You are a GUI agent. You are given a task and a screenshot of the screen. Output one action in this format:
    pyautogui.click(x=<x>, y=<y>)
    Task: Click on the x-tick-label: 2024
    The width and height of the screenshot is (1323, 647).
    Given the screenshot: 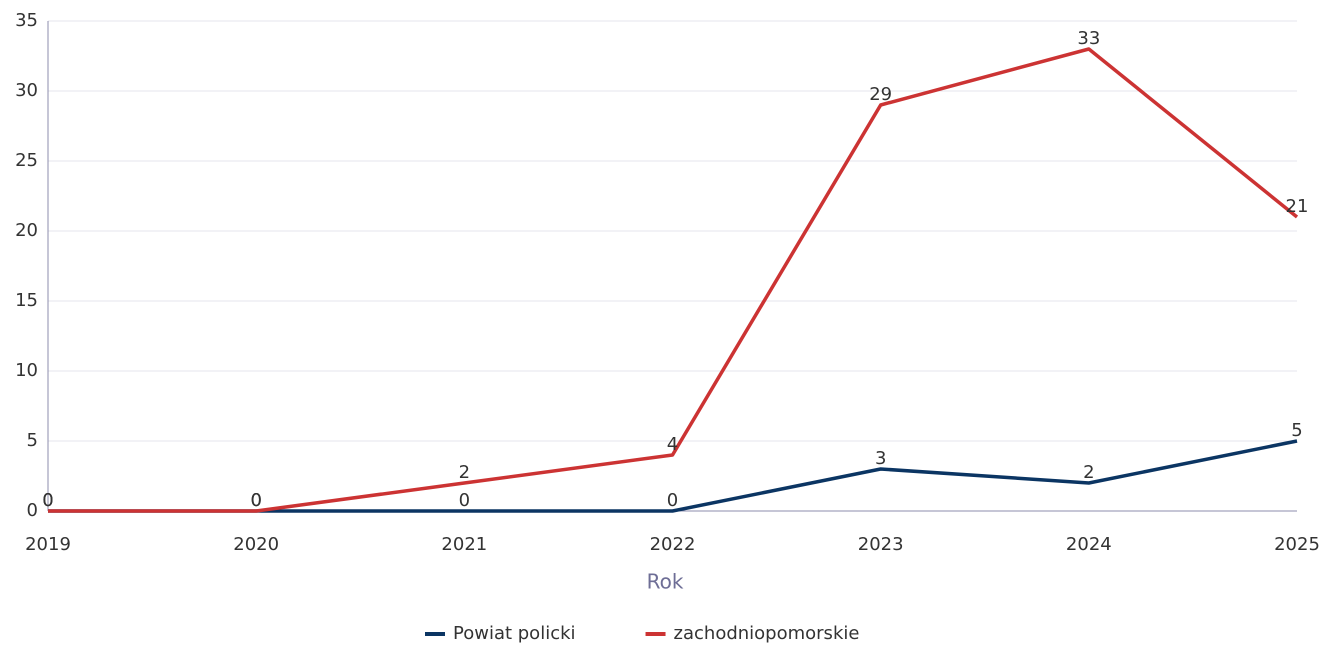 What is the action you would take?
    pyautogui.click(x=1089, y=544)
    